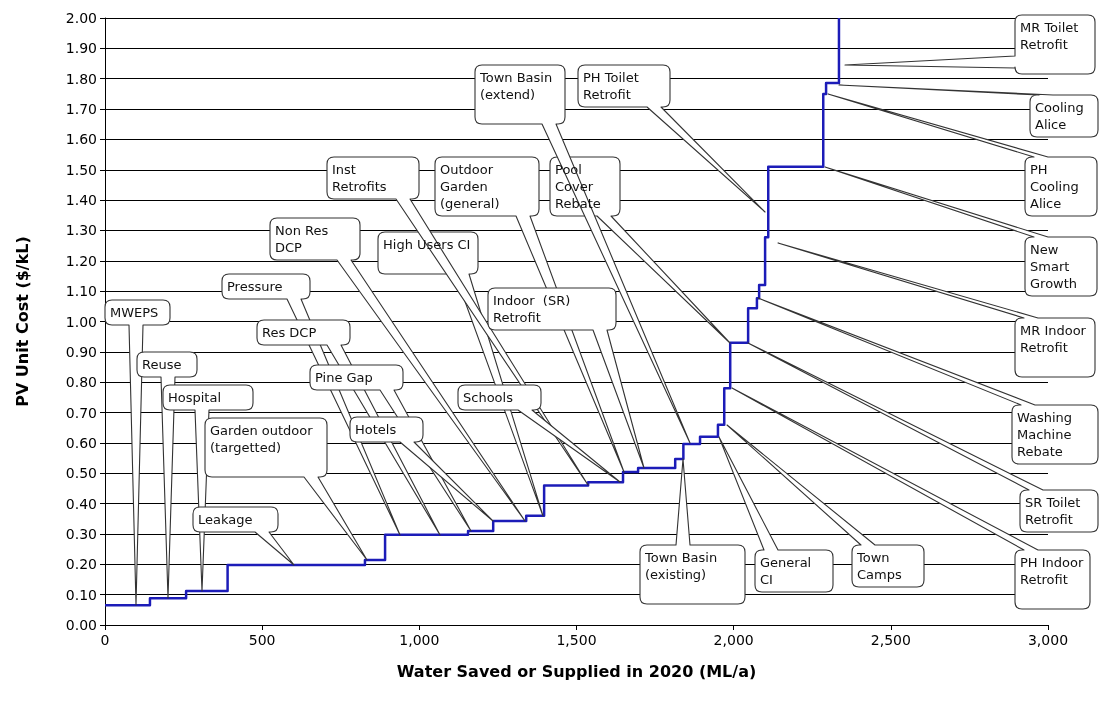  I want to click on x-axis-title: Water Saved or Supplied in 2020 (ML/a), so click(576, 671).